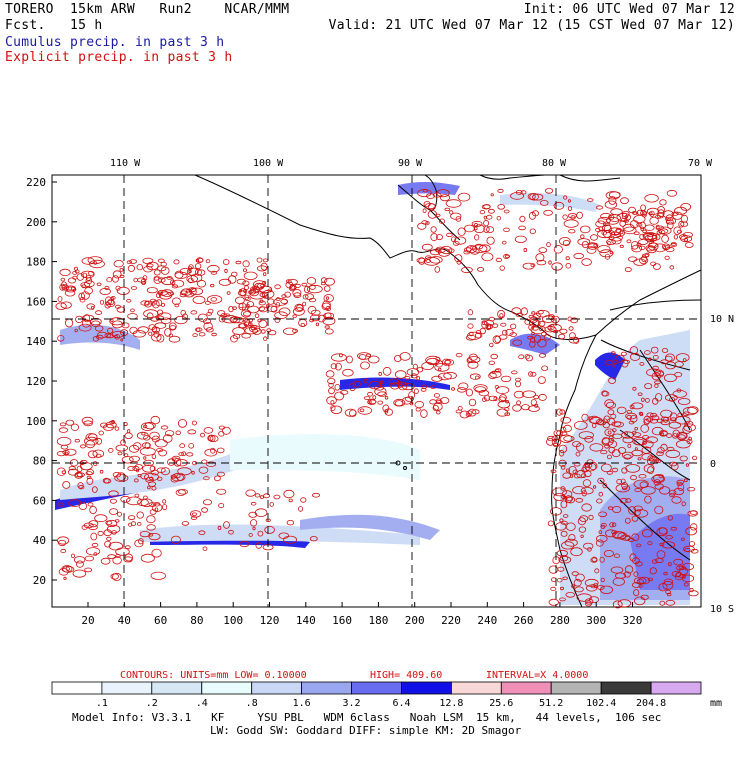 Image resolution: width=740 pixels, height=770 pixels. Describe the element at coordinates (147, 9) in the screenshot. I see `model-title: TORERO 15km ARW Run2 NCAR/MMM` at that location.